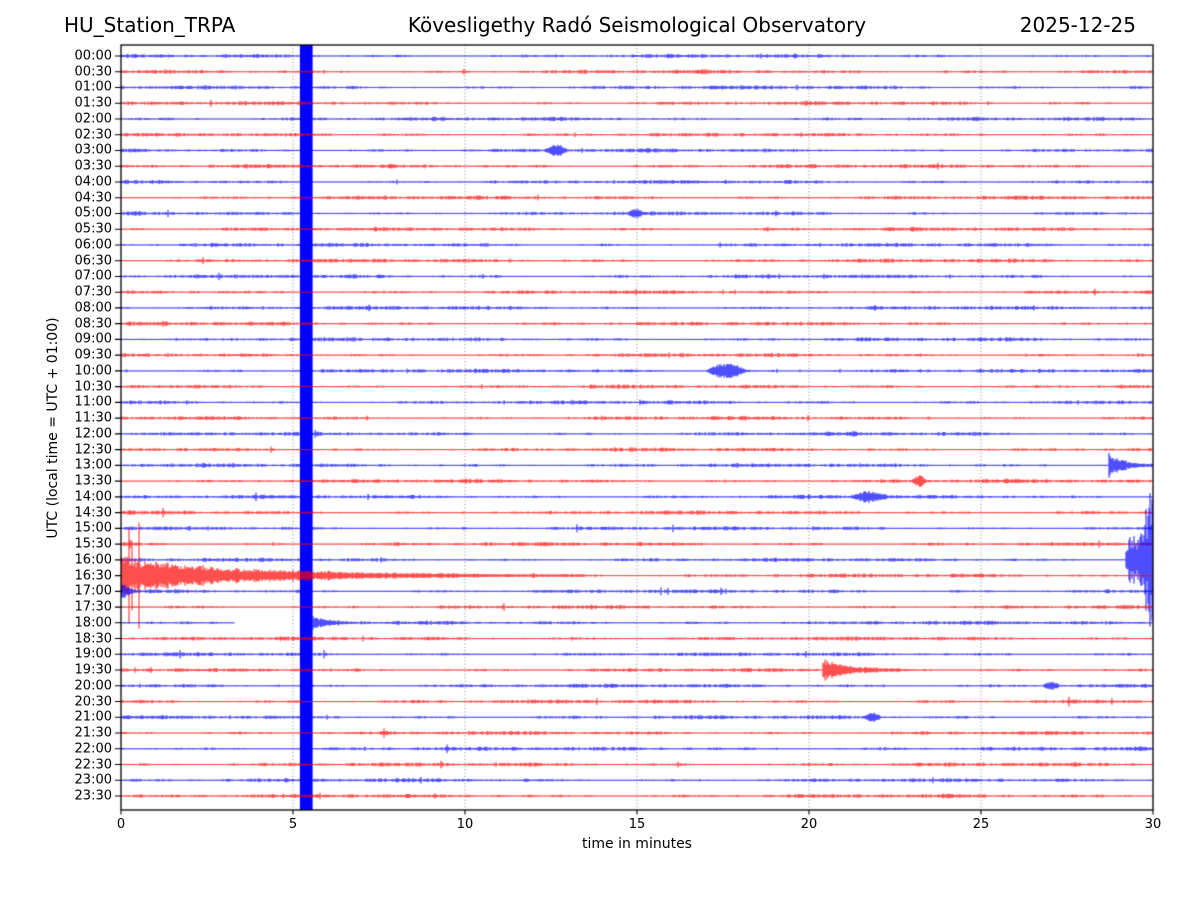 The width and height of the screenshot is (1200, 900). What do you see at coordinates (93, 450) in the screenshot?
I see `y-tick-label: 12:30` at bounding box center [93, 450].